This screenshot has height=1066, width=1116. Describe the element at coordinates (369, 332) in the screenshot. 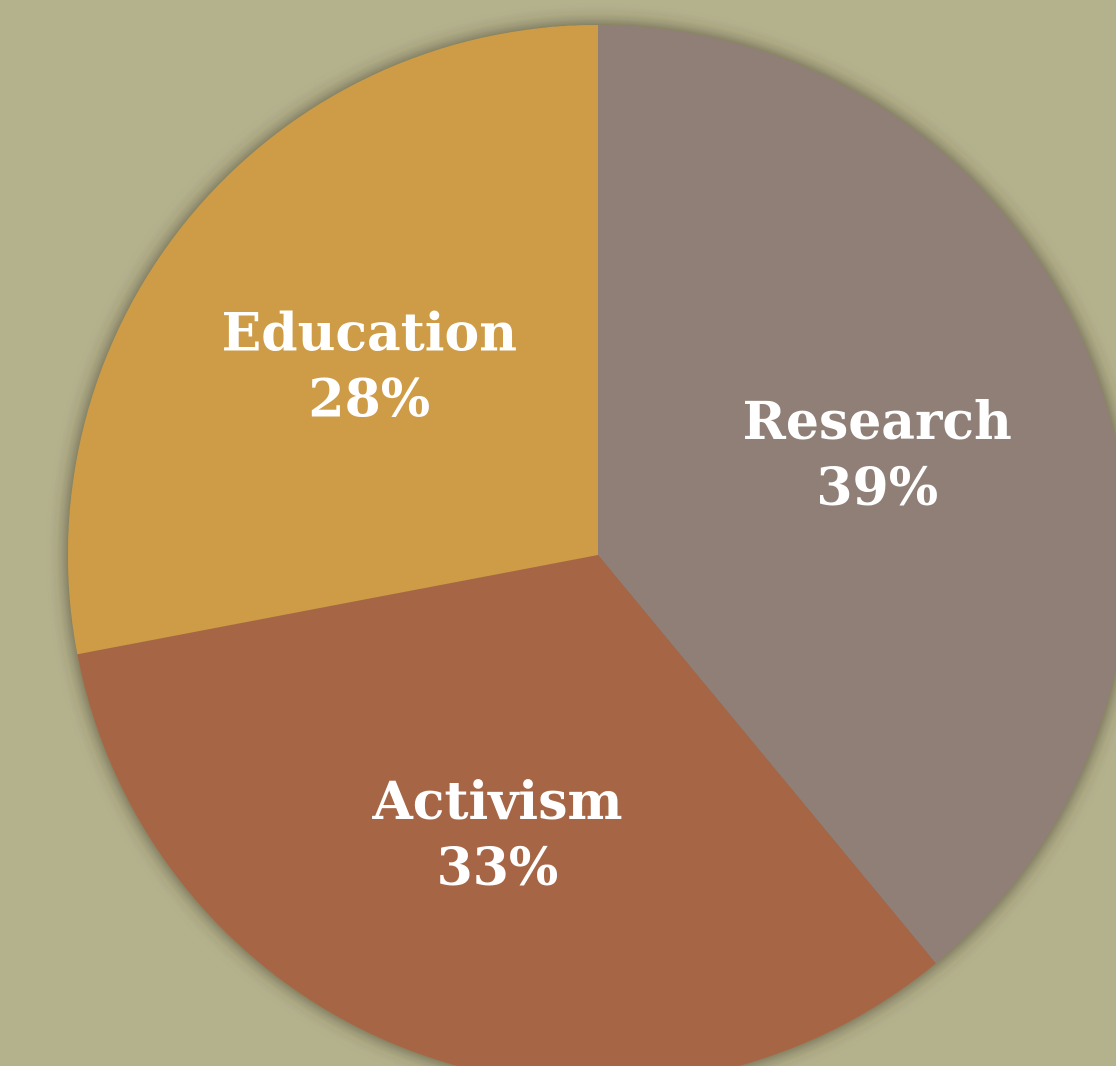

I see `slice-label-education: Education` at that location.